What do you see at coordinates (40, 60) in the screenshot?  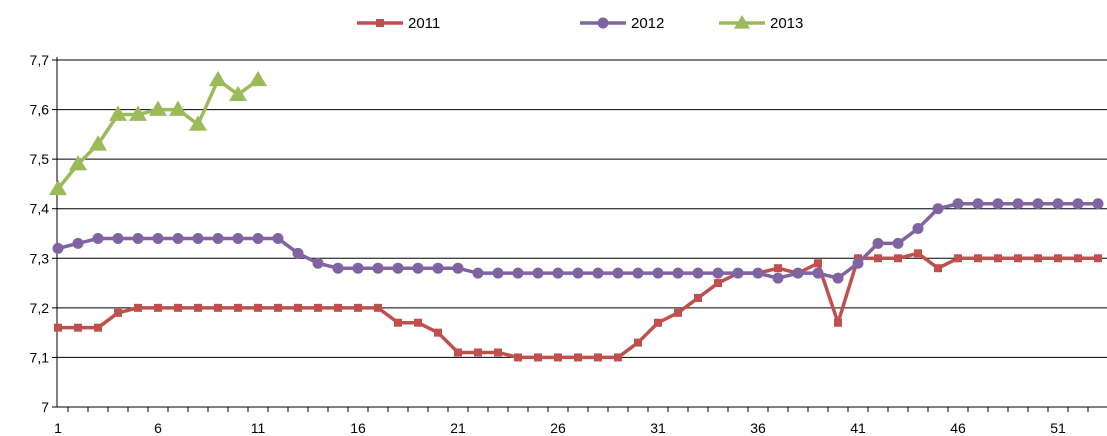 I see `y-tick-label: 7,7` at bounding box center [40, 60].